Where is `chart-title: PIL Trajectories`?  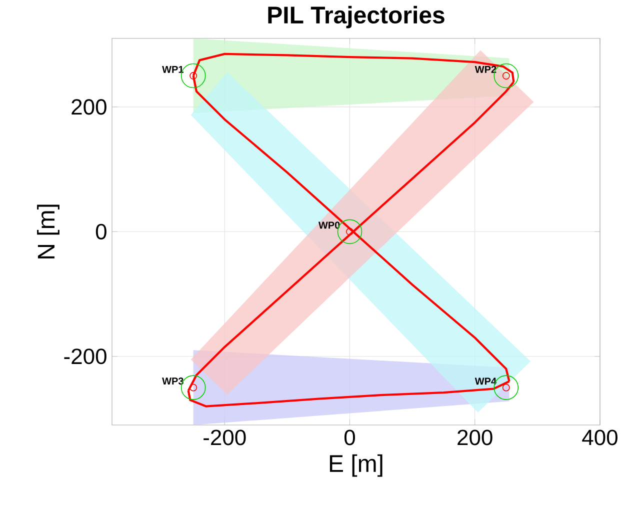
chart-title: PIL Trajectories is located at coordinates (356, 17).